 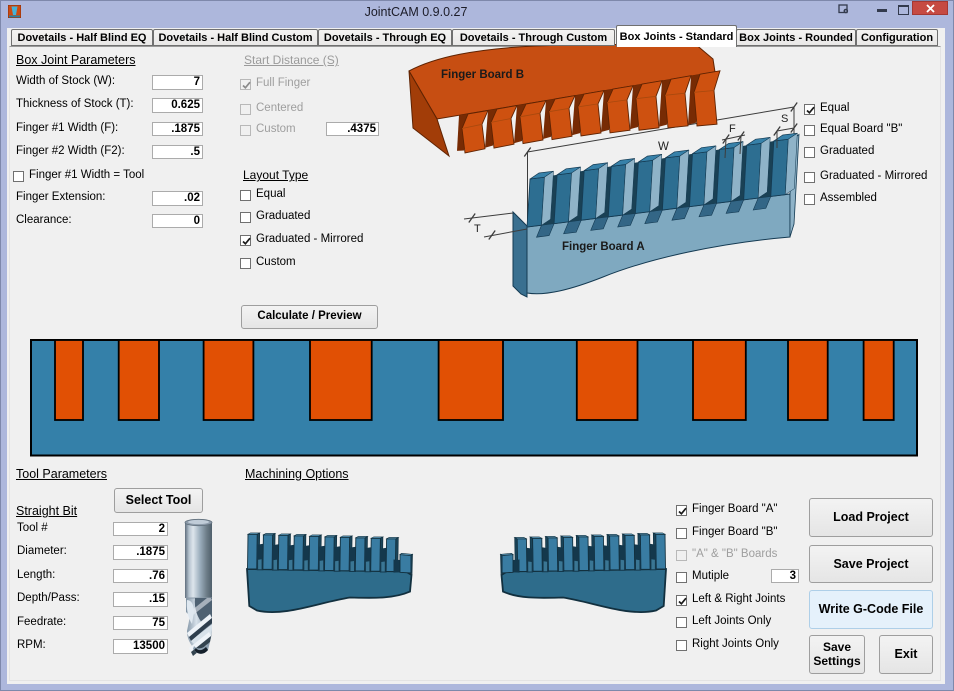 What do you see at coordinates (477, 229) in the screenshot?
I see `svg-text: T` at bounding box center [477, 229].